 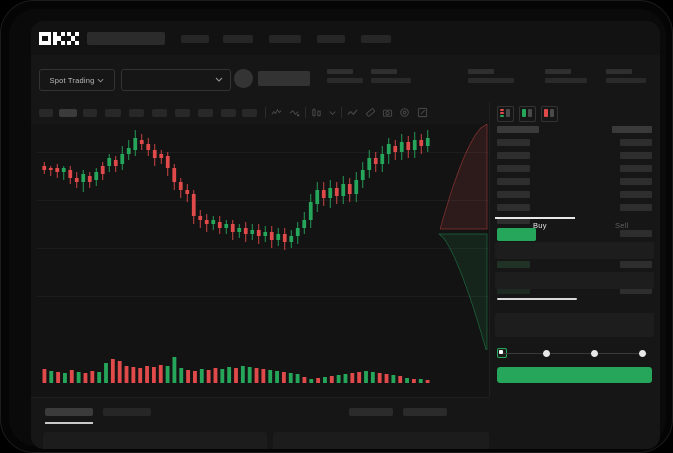 What do you see at coordinates (236, 370) in the screenshot?
I see `volume-series` at bounding box center [236, 370].